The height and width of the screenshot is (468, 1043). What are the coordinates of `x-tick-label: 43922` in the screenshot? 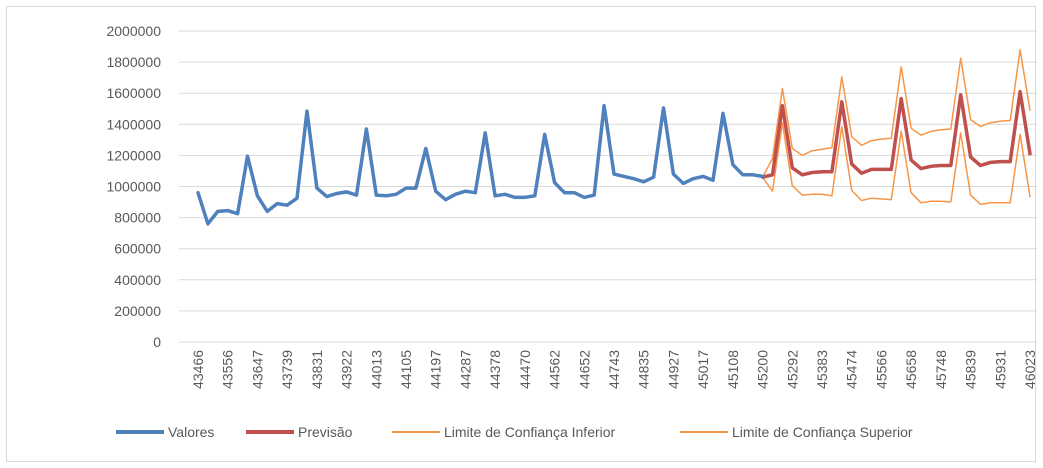 It's located at (347, 369).